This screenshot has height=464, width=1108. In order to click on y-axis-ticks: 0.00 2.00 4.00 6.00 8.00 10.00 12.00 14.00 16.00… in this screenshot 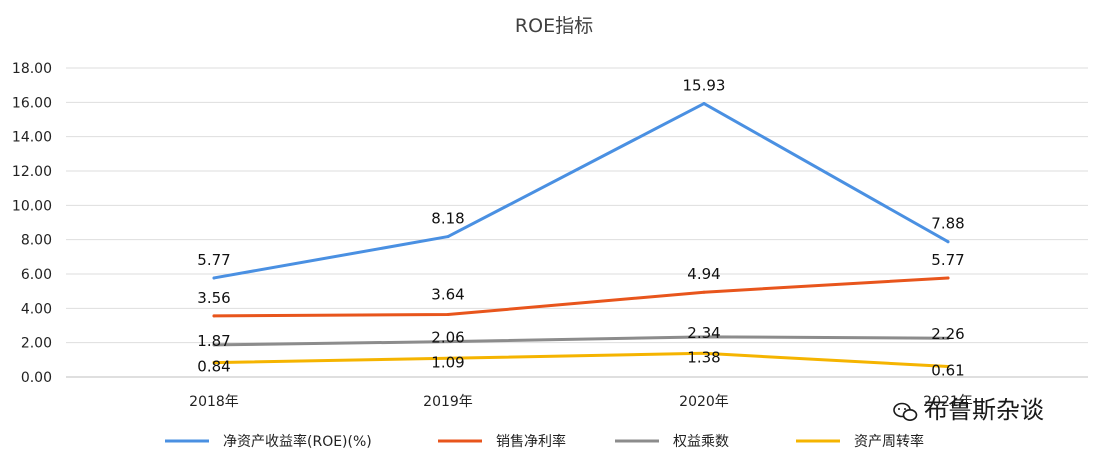, I will do `click(32, 223)`.